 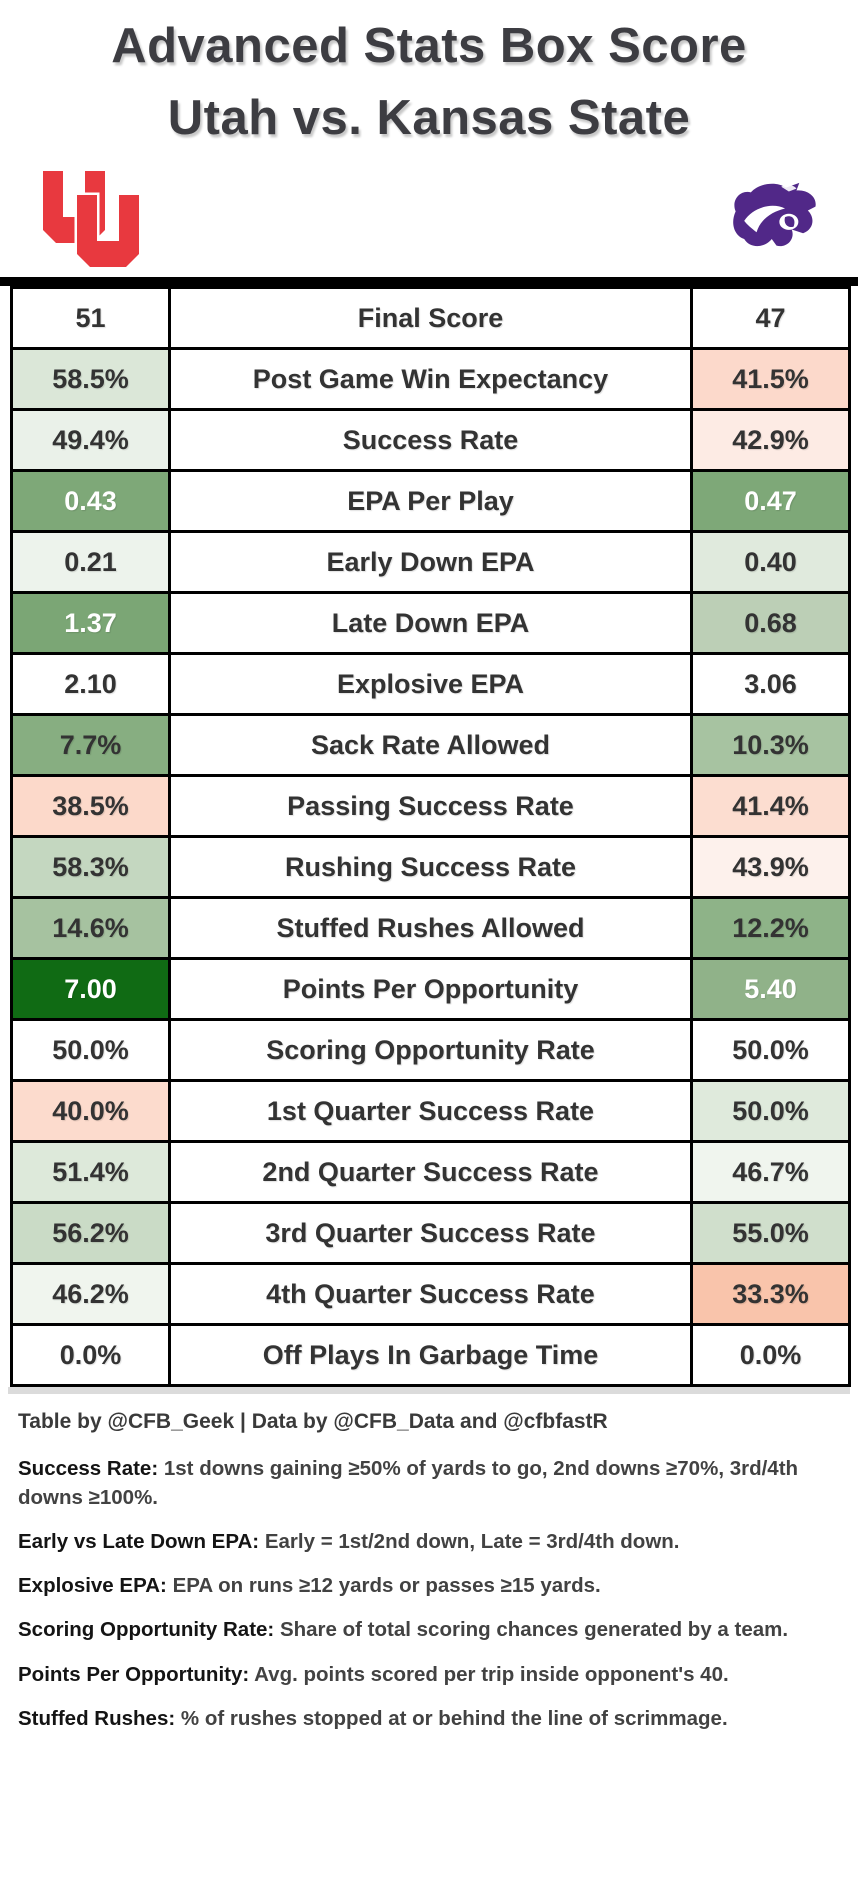 I want to click on stat-value-ksu: 55.0%, so click(x=770, y=1233).